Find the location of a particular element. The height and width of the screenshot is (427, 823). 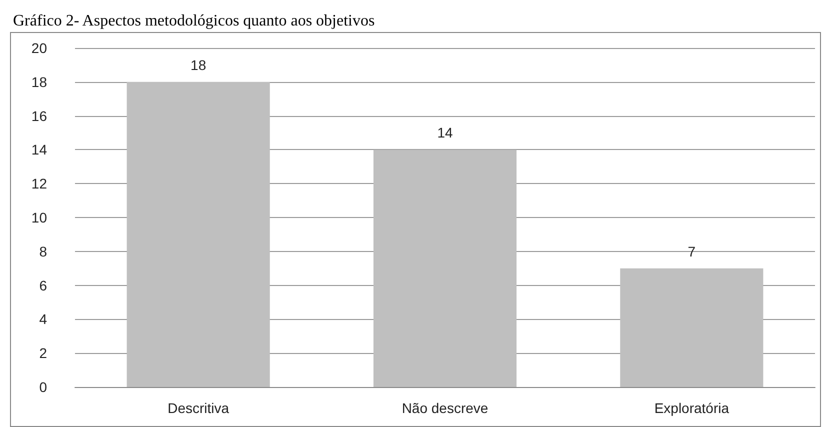

y-tick-label: 14 is located at coordinates (39, 150).